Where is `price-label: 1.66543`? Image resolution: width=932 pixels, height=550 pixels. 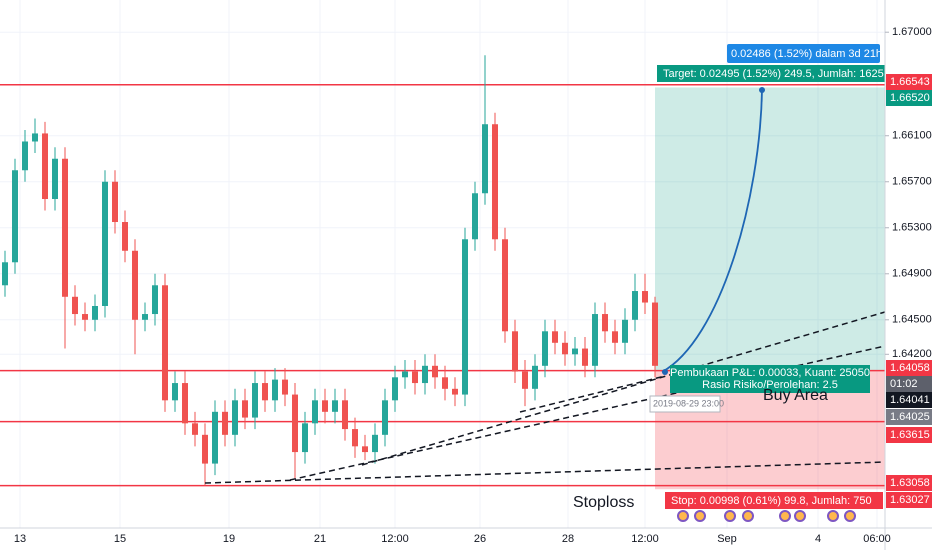
price-label: 1.66543 is located at coordinates (910, 82).